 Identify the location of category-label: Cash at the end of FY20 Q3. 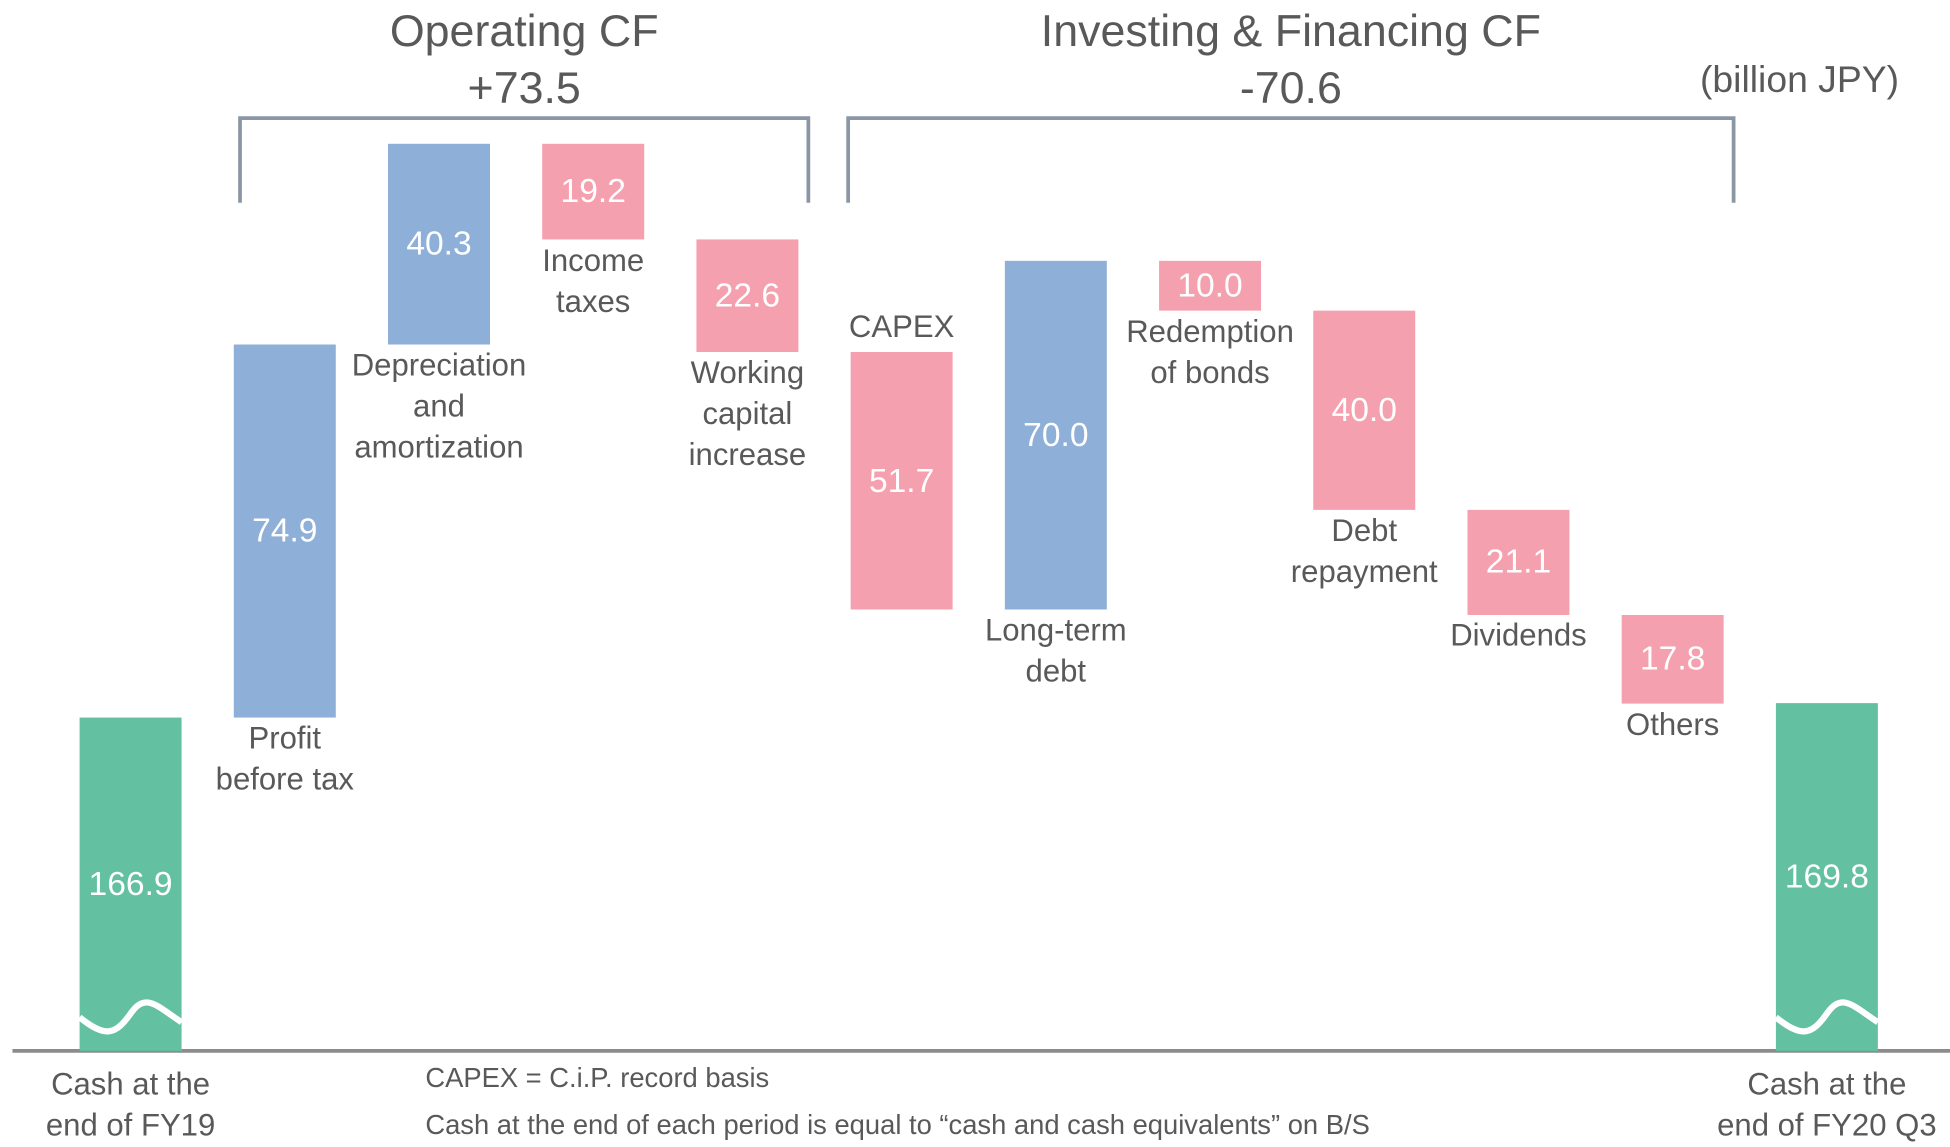
(1827, 1105).